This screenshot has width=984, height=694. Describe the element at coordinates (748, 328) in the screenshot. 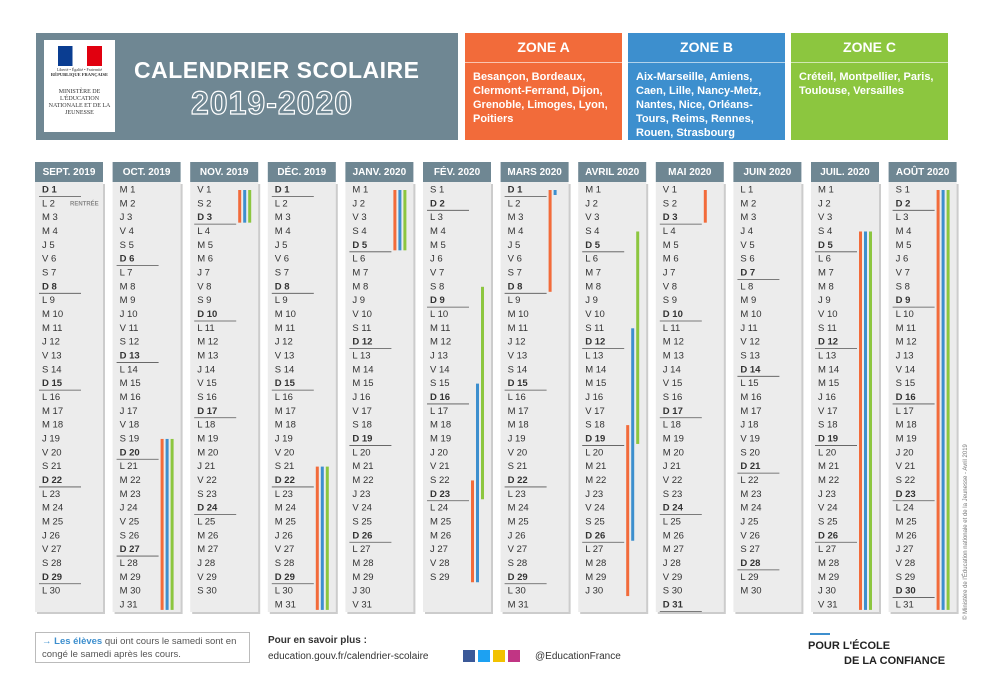

I see `day: J 11` at that location.